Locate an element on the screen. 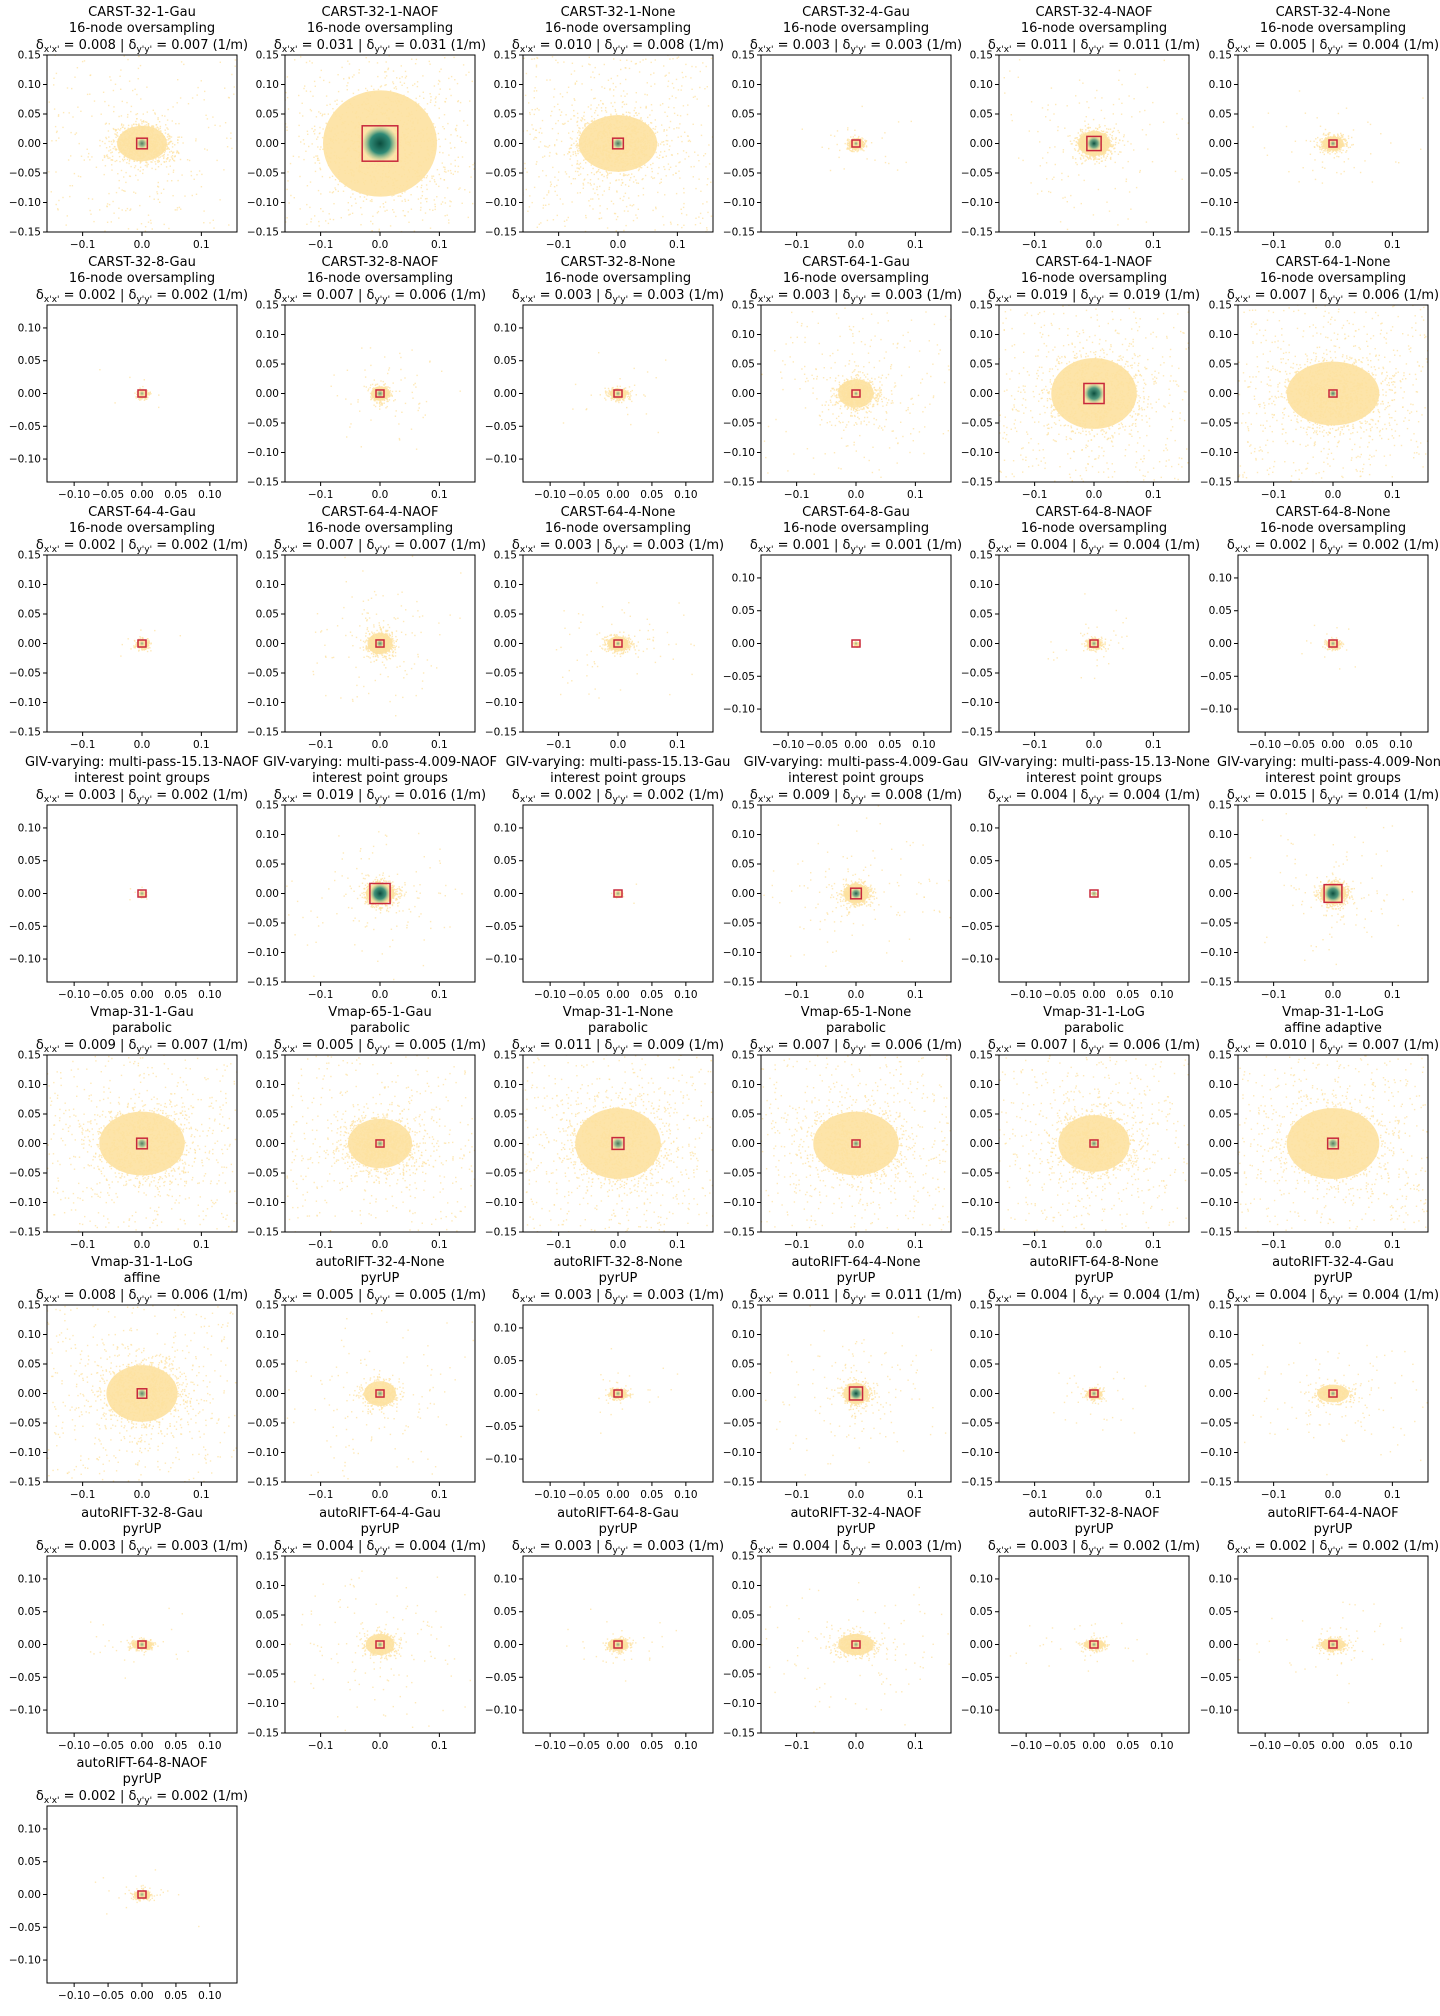  y-tick-label: 0.00 is located at coordinates (267, 144).